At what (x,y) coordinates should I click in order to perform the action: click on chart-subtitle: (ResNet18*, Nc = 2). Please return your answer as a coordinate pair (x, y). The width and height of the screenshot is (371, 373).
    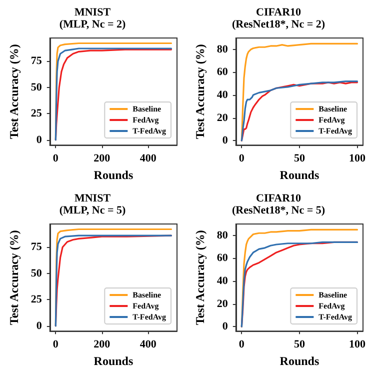
    Looking at the image, I should click on (279, 24).